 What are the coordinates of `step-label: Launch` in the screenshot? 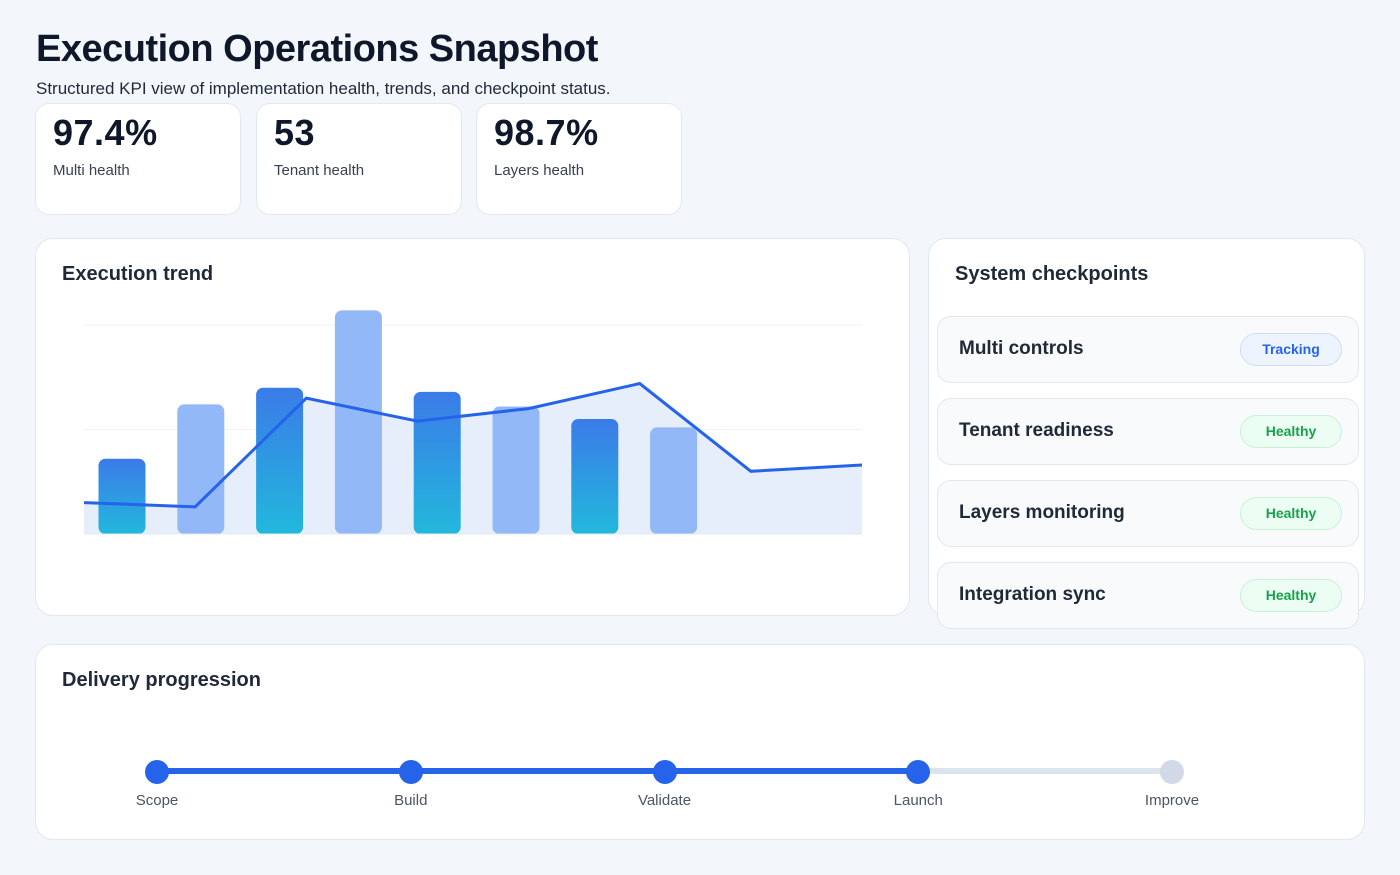 It's located at (918, 800).